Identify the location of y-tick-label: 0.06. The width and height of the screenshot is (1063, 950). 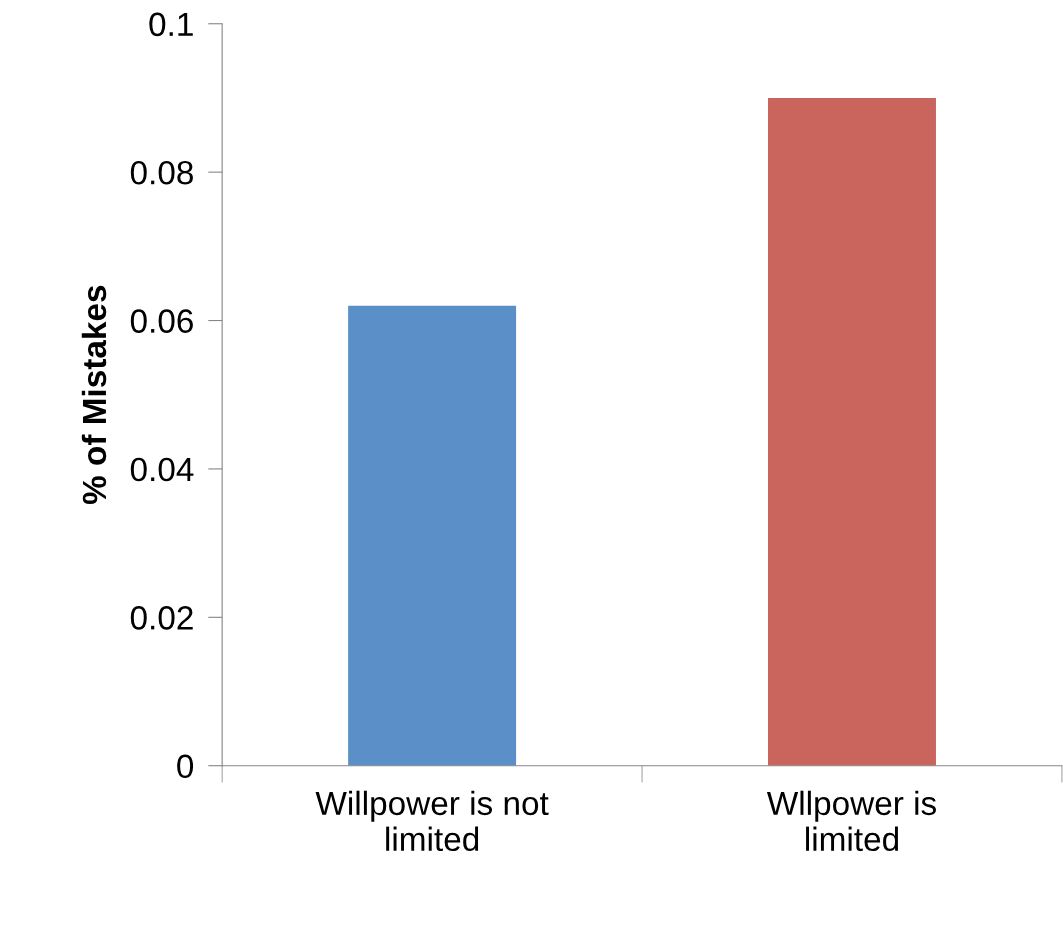
(161, 321).